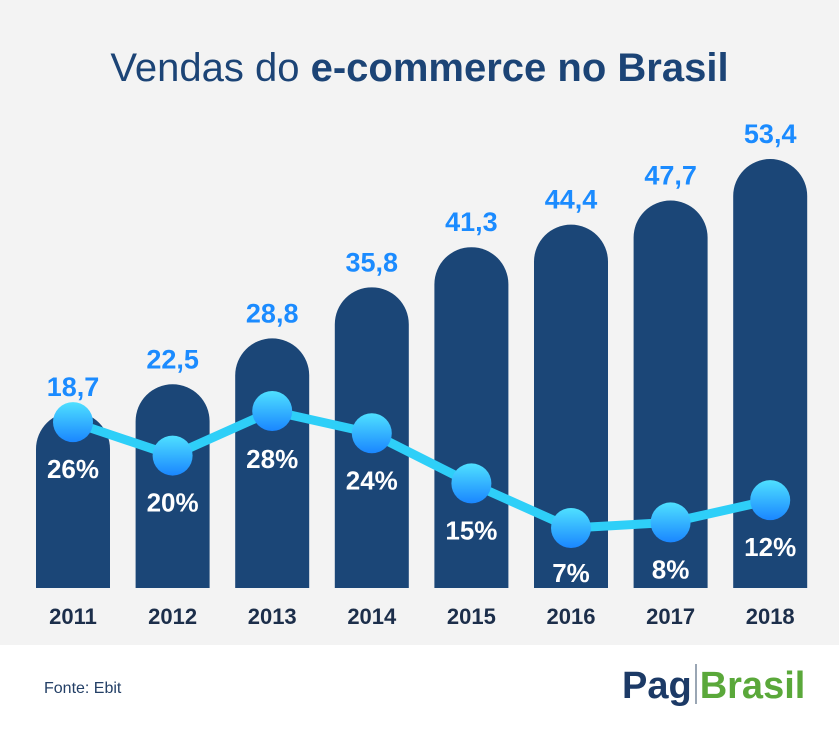  I want to click on value-label-2015: 41,3, so click(471, 222).